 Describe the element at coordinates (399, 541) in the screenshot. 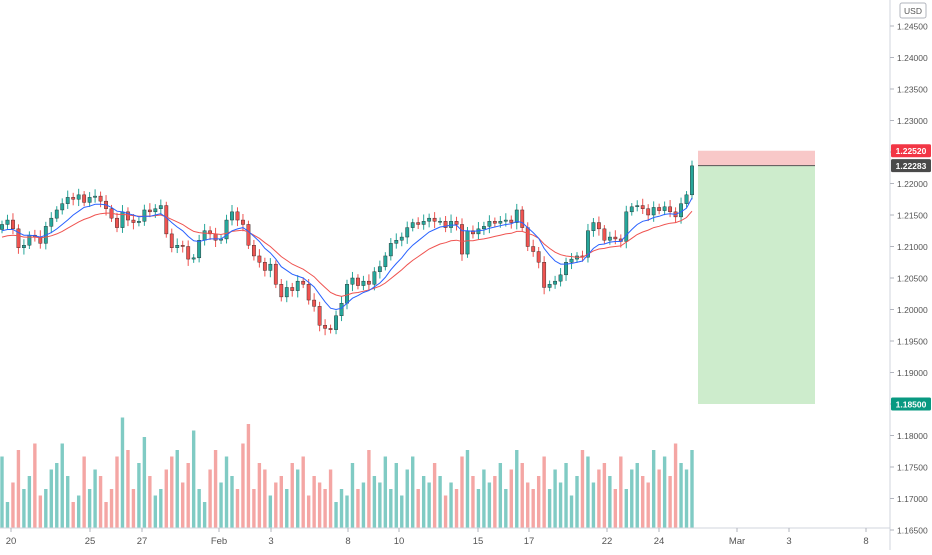

I see `time-tick-label: 10` at that location.